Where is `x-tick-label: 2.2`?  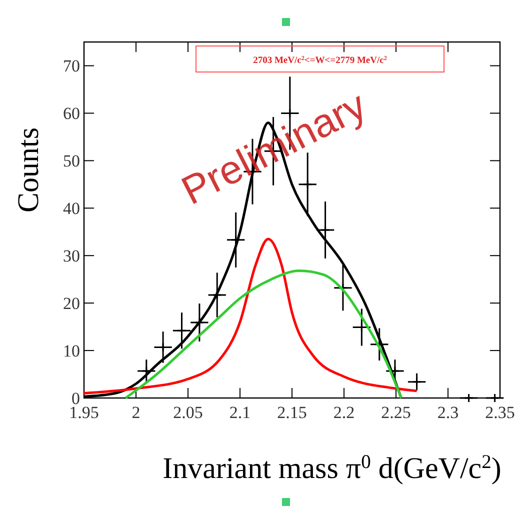 x-tick-label: 2.2 is located at coordinates (344, 412).